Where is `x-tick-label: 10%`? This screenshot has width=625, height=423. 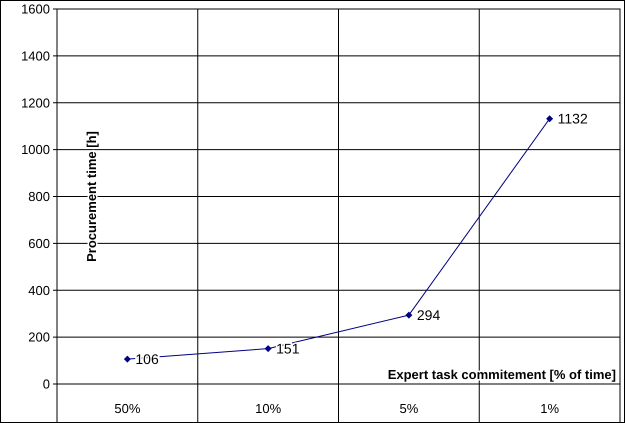 x-tick-label: 10% is located at coordinates (268, 408).